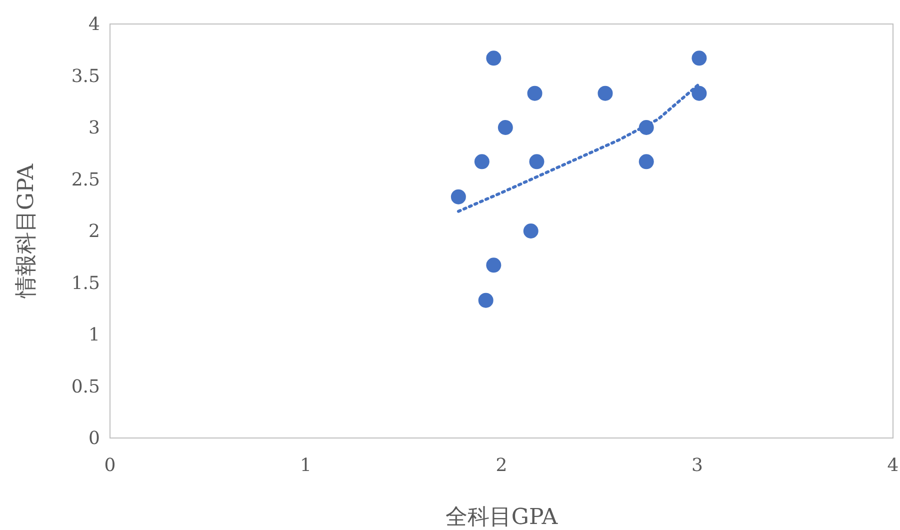  I want to click on y-tick-label: 0.5, so click(85, 387).